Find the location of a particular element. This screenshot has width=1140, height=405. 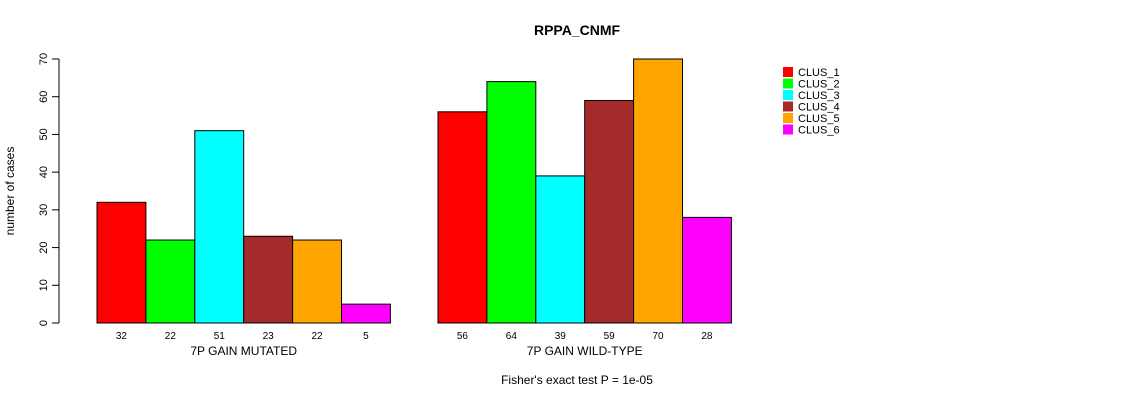

y-tick-label: 60 is located at coordinates (44, 97).